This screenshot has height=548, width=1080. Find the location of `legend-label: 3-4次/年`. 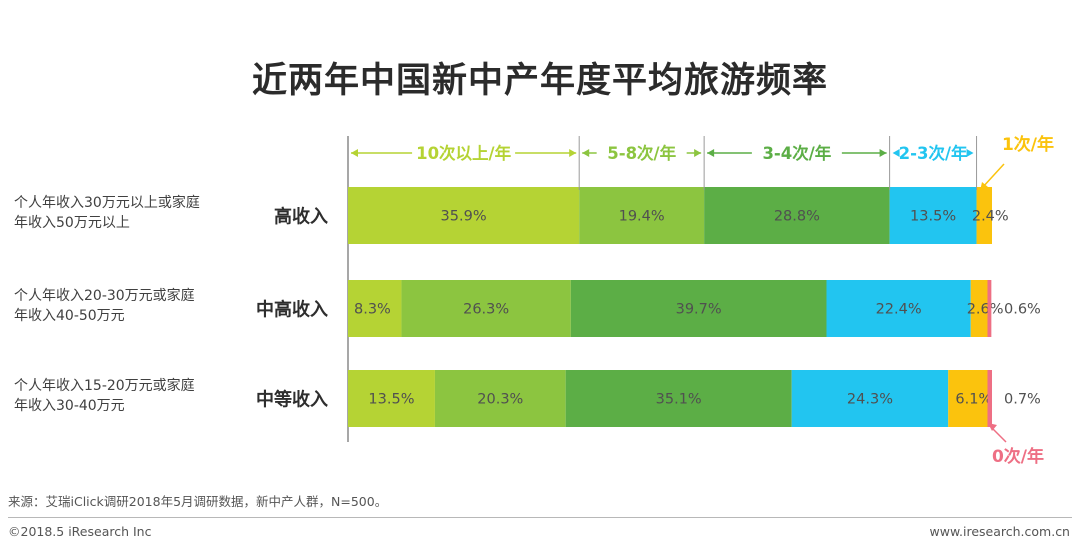

legend-label: 3-4次/年 is located at coordinates (796, 153).